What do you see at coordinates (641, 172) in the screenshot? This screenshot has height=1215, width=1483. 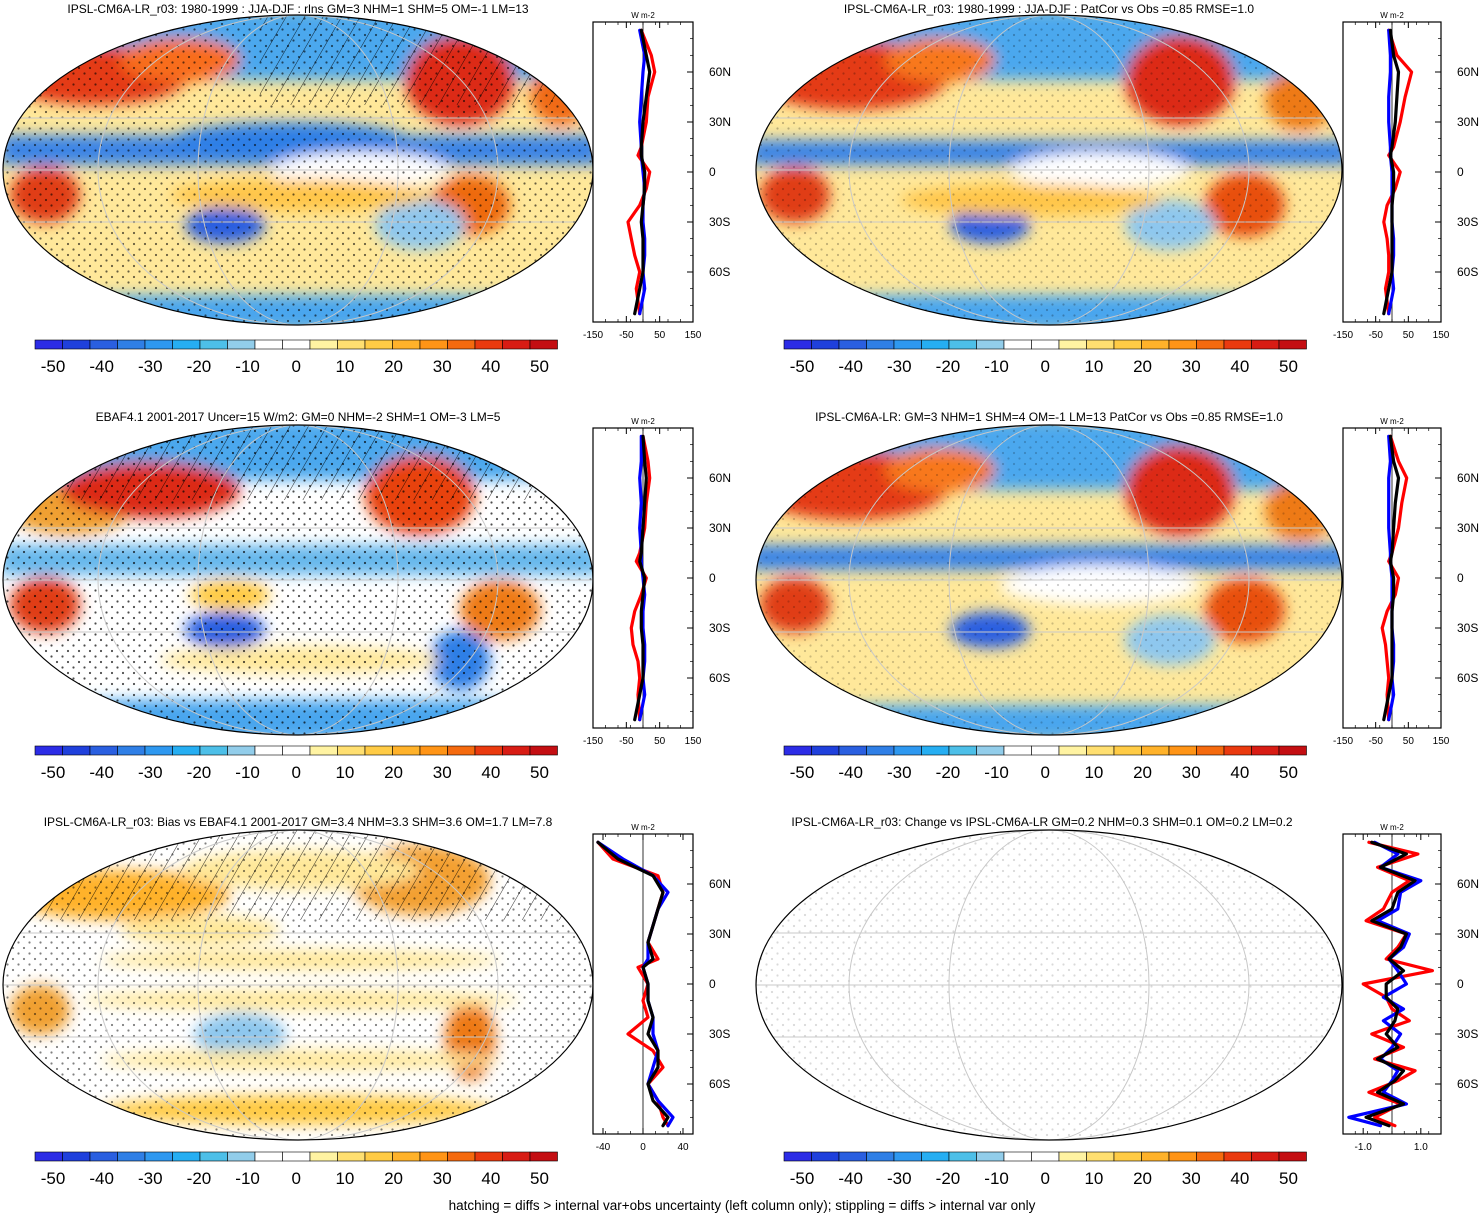 I see `zonal-mean-series-red` at bounding box center [641, 172].